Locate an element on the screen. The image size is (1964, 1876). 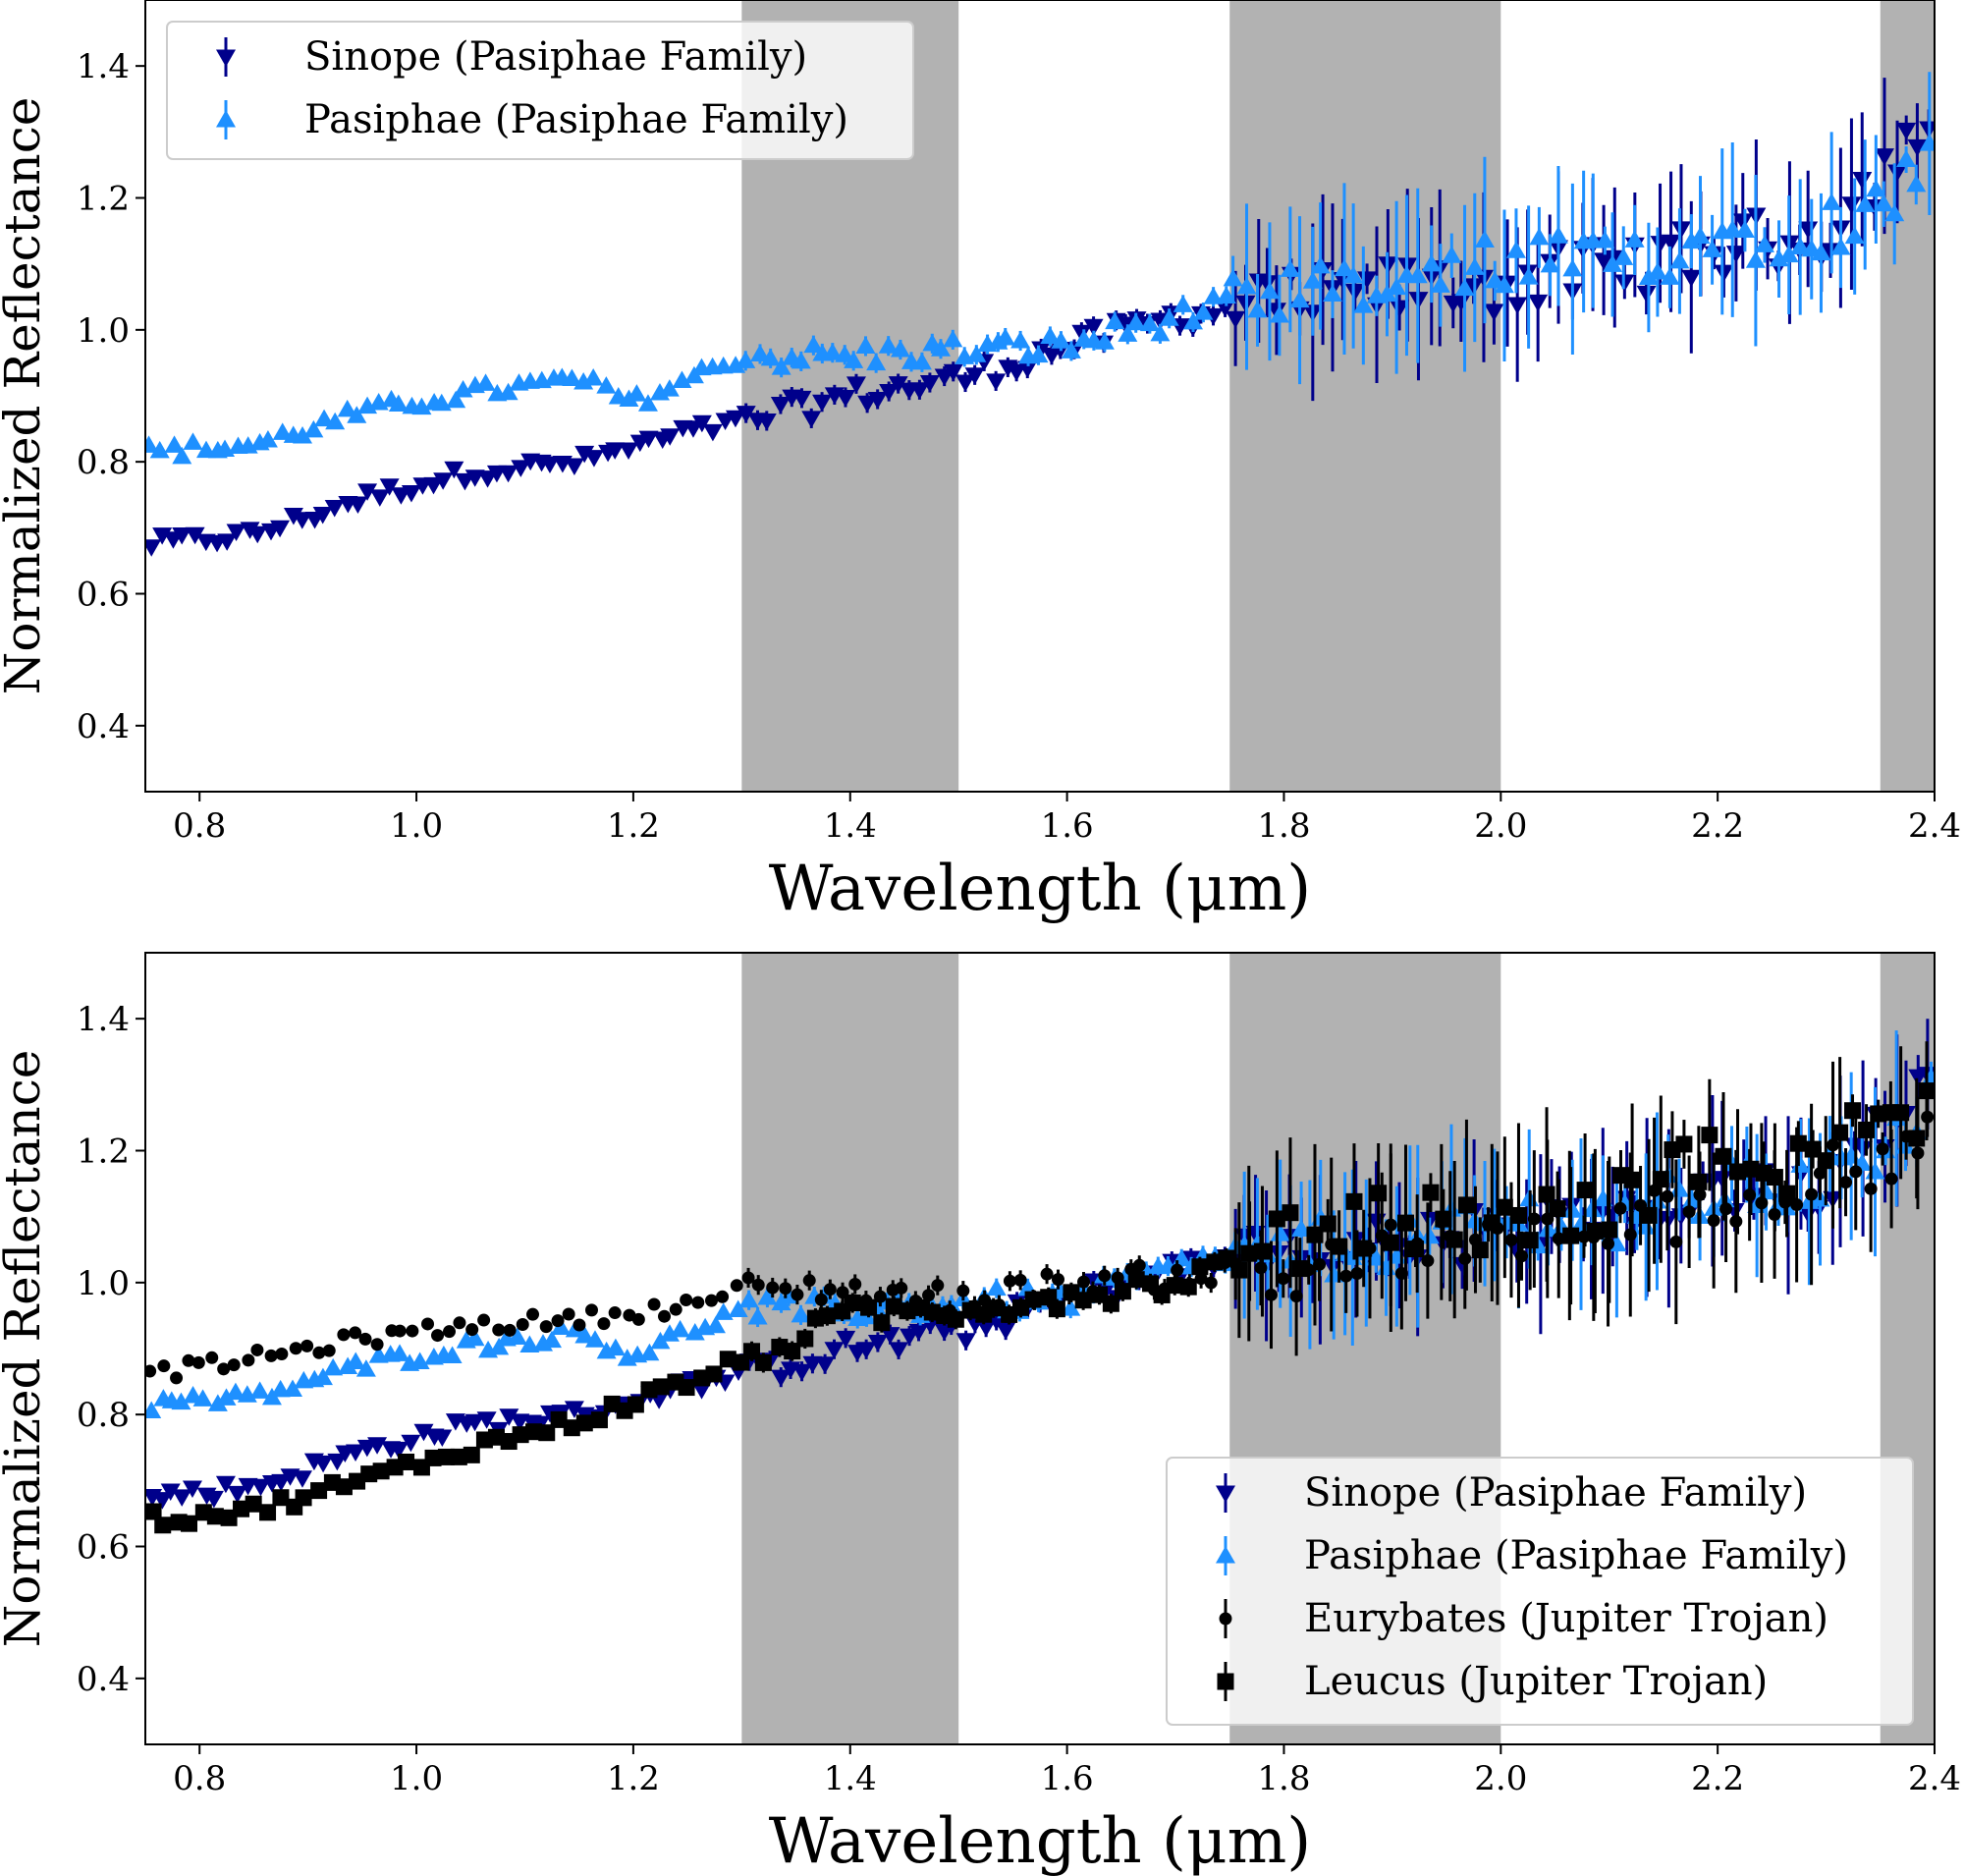
x-tick-label: 2.0 is located at coordinates (1500, 826).